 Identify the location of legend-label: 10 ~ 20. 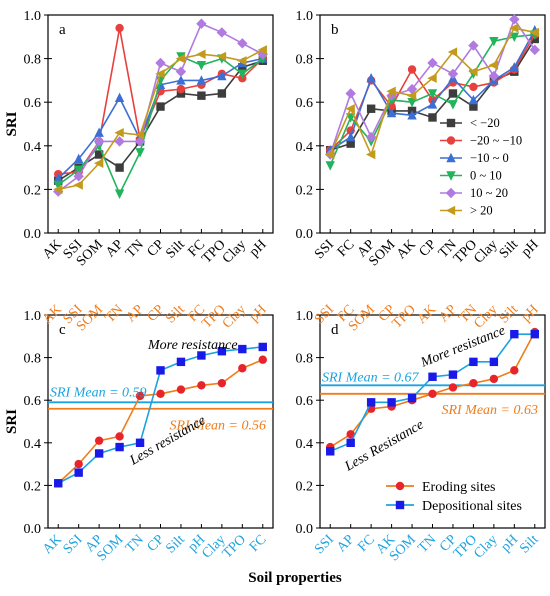
(489, 193).